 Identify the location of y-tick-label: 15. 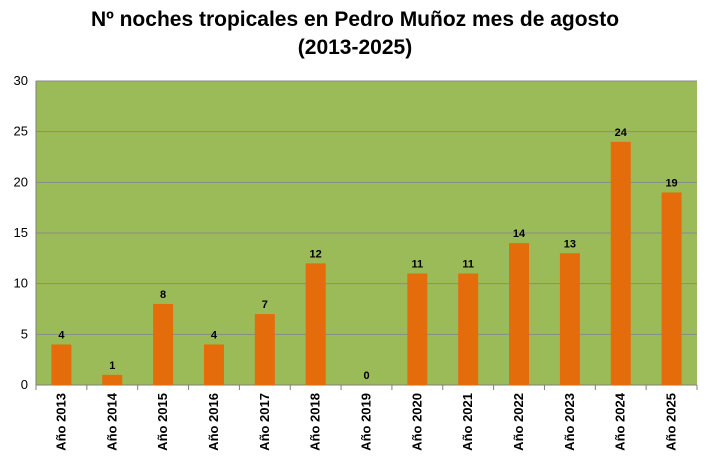
(21, 232).